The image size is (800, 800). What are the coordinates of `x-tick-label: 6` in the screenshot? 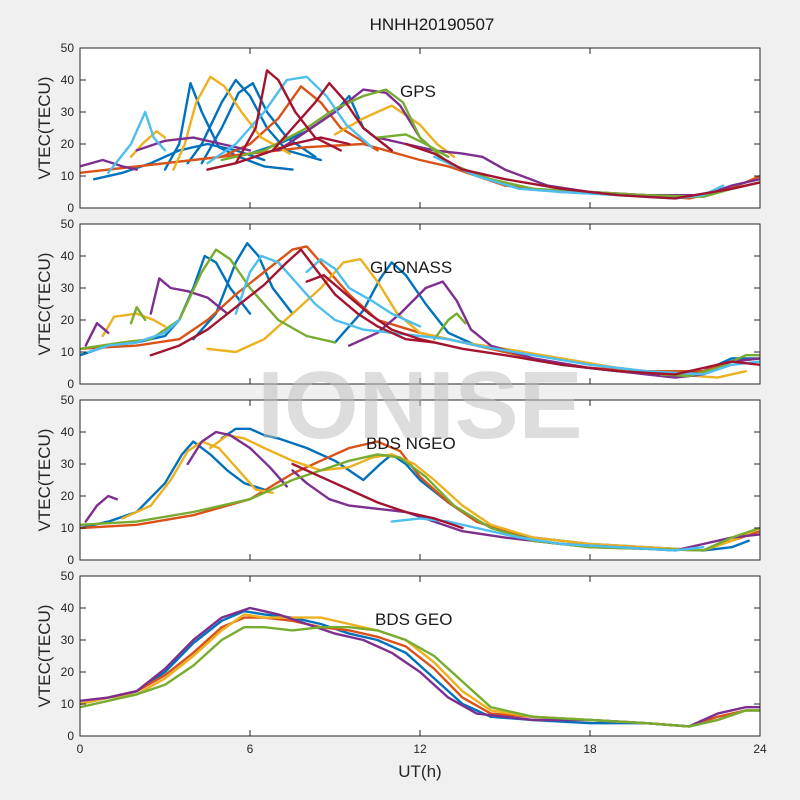 It's located at (250, 749).